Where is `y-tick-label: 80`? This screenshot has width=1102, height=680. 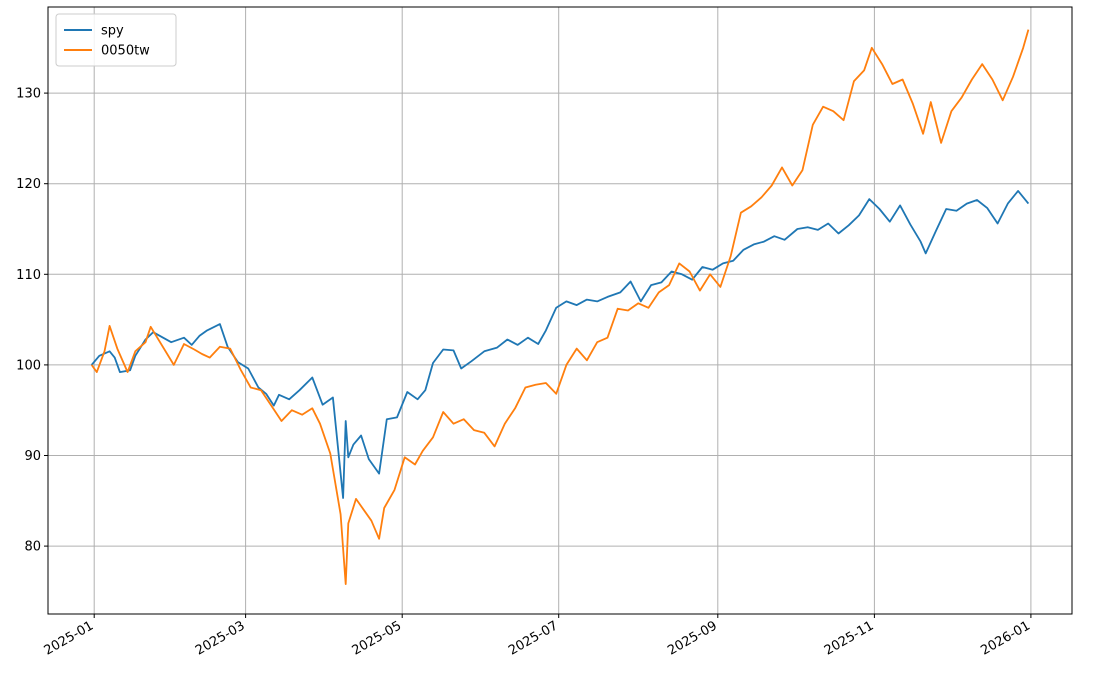
y-tick-label: 80 is located at coordinates (32, 547).